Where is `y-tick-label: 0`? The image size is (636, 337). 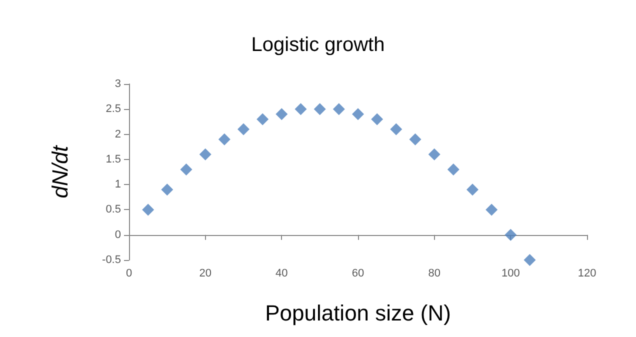
y-tick-label: 0 is located at coordinates (117, 234).